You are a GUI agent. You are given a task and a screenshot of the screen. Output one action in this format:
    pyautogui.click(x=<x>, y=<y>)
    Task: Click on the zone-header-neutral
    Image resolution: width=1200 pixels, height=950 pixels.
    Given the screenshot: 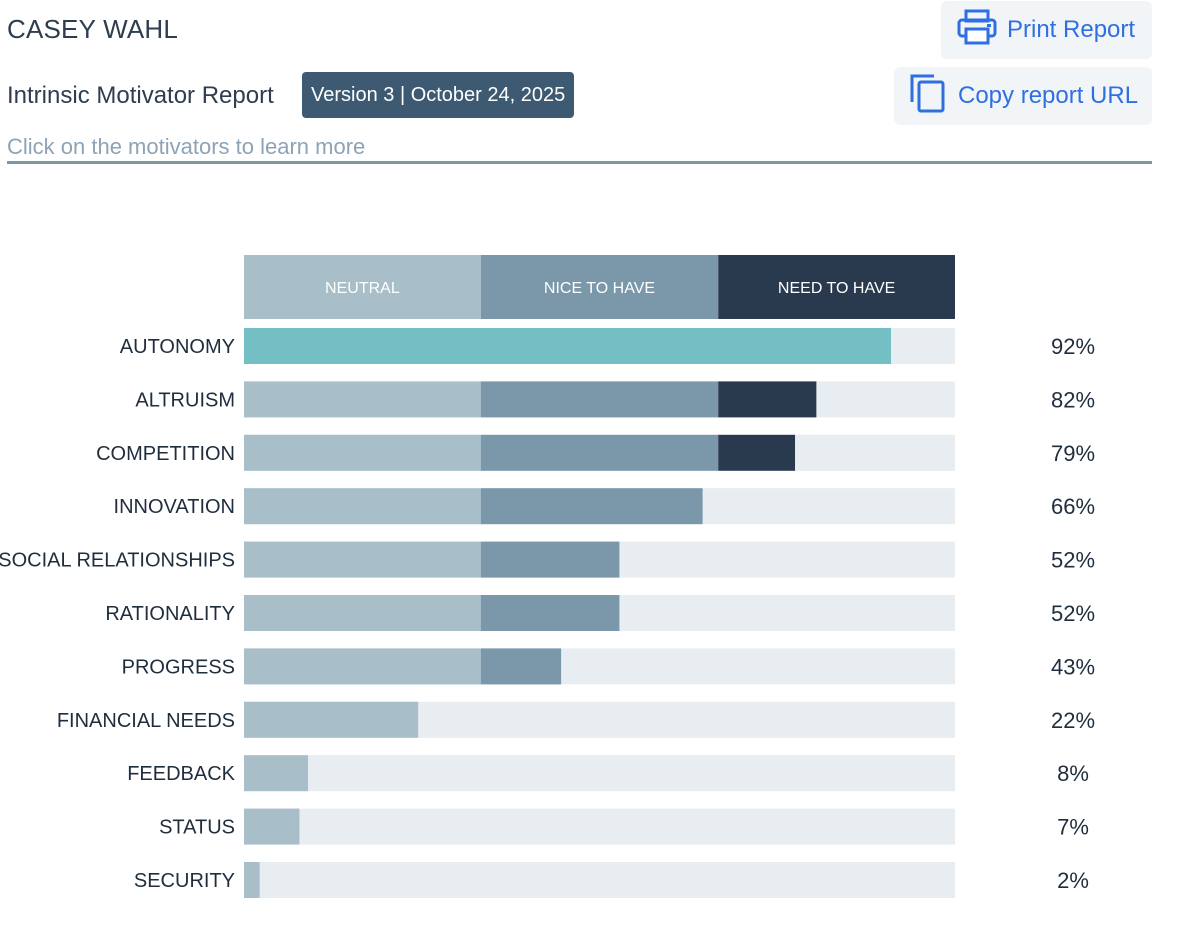 What is the action you would take?
    pyautogui.click(x=362, y=287)
    